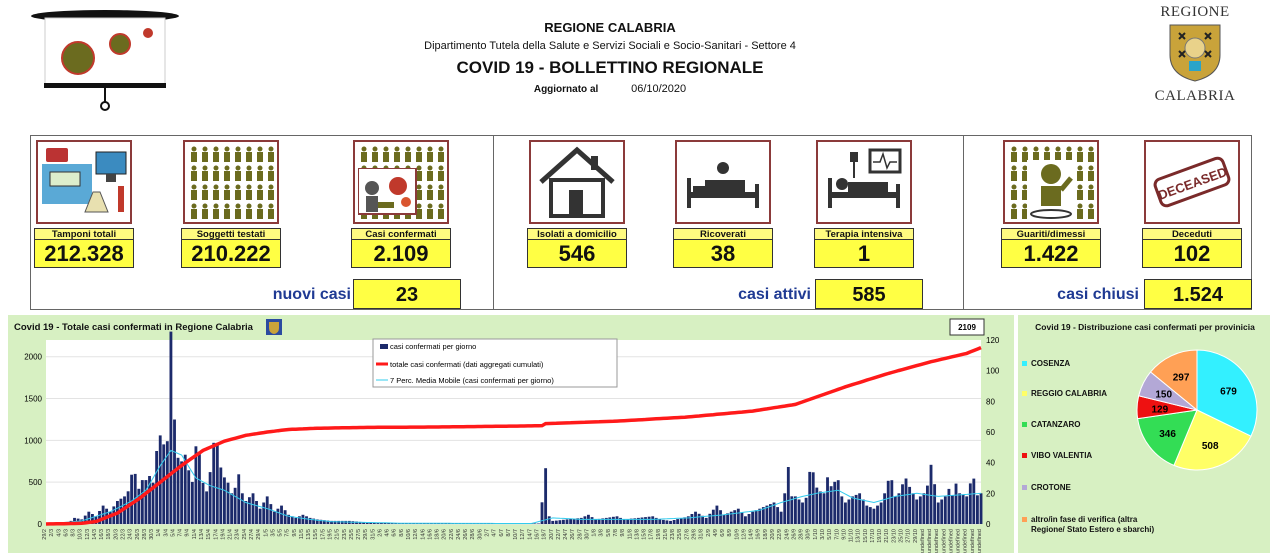 Image resolution: width=1280 pixels, height=553 pixels. I want to click on stat-card-guariti: Guariti/dimessi 1.422, so click(1051, 204).